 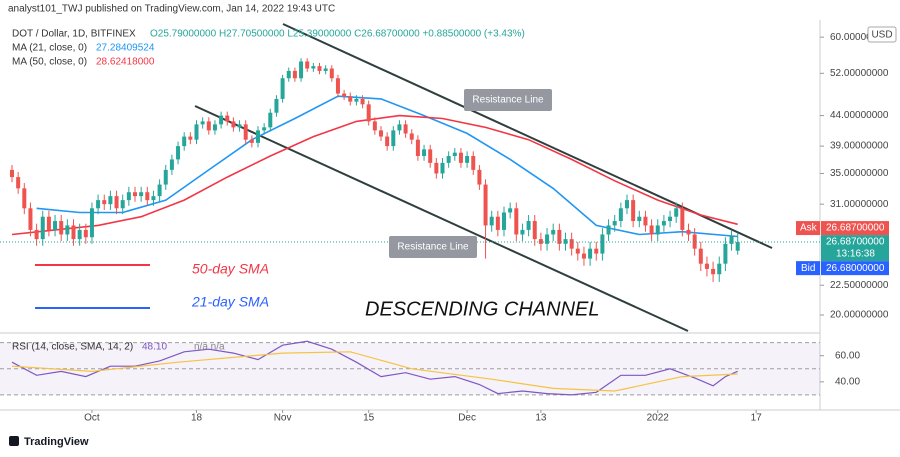 I want to click on x-tick-label: 2022, so click(x=658, y=418).